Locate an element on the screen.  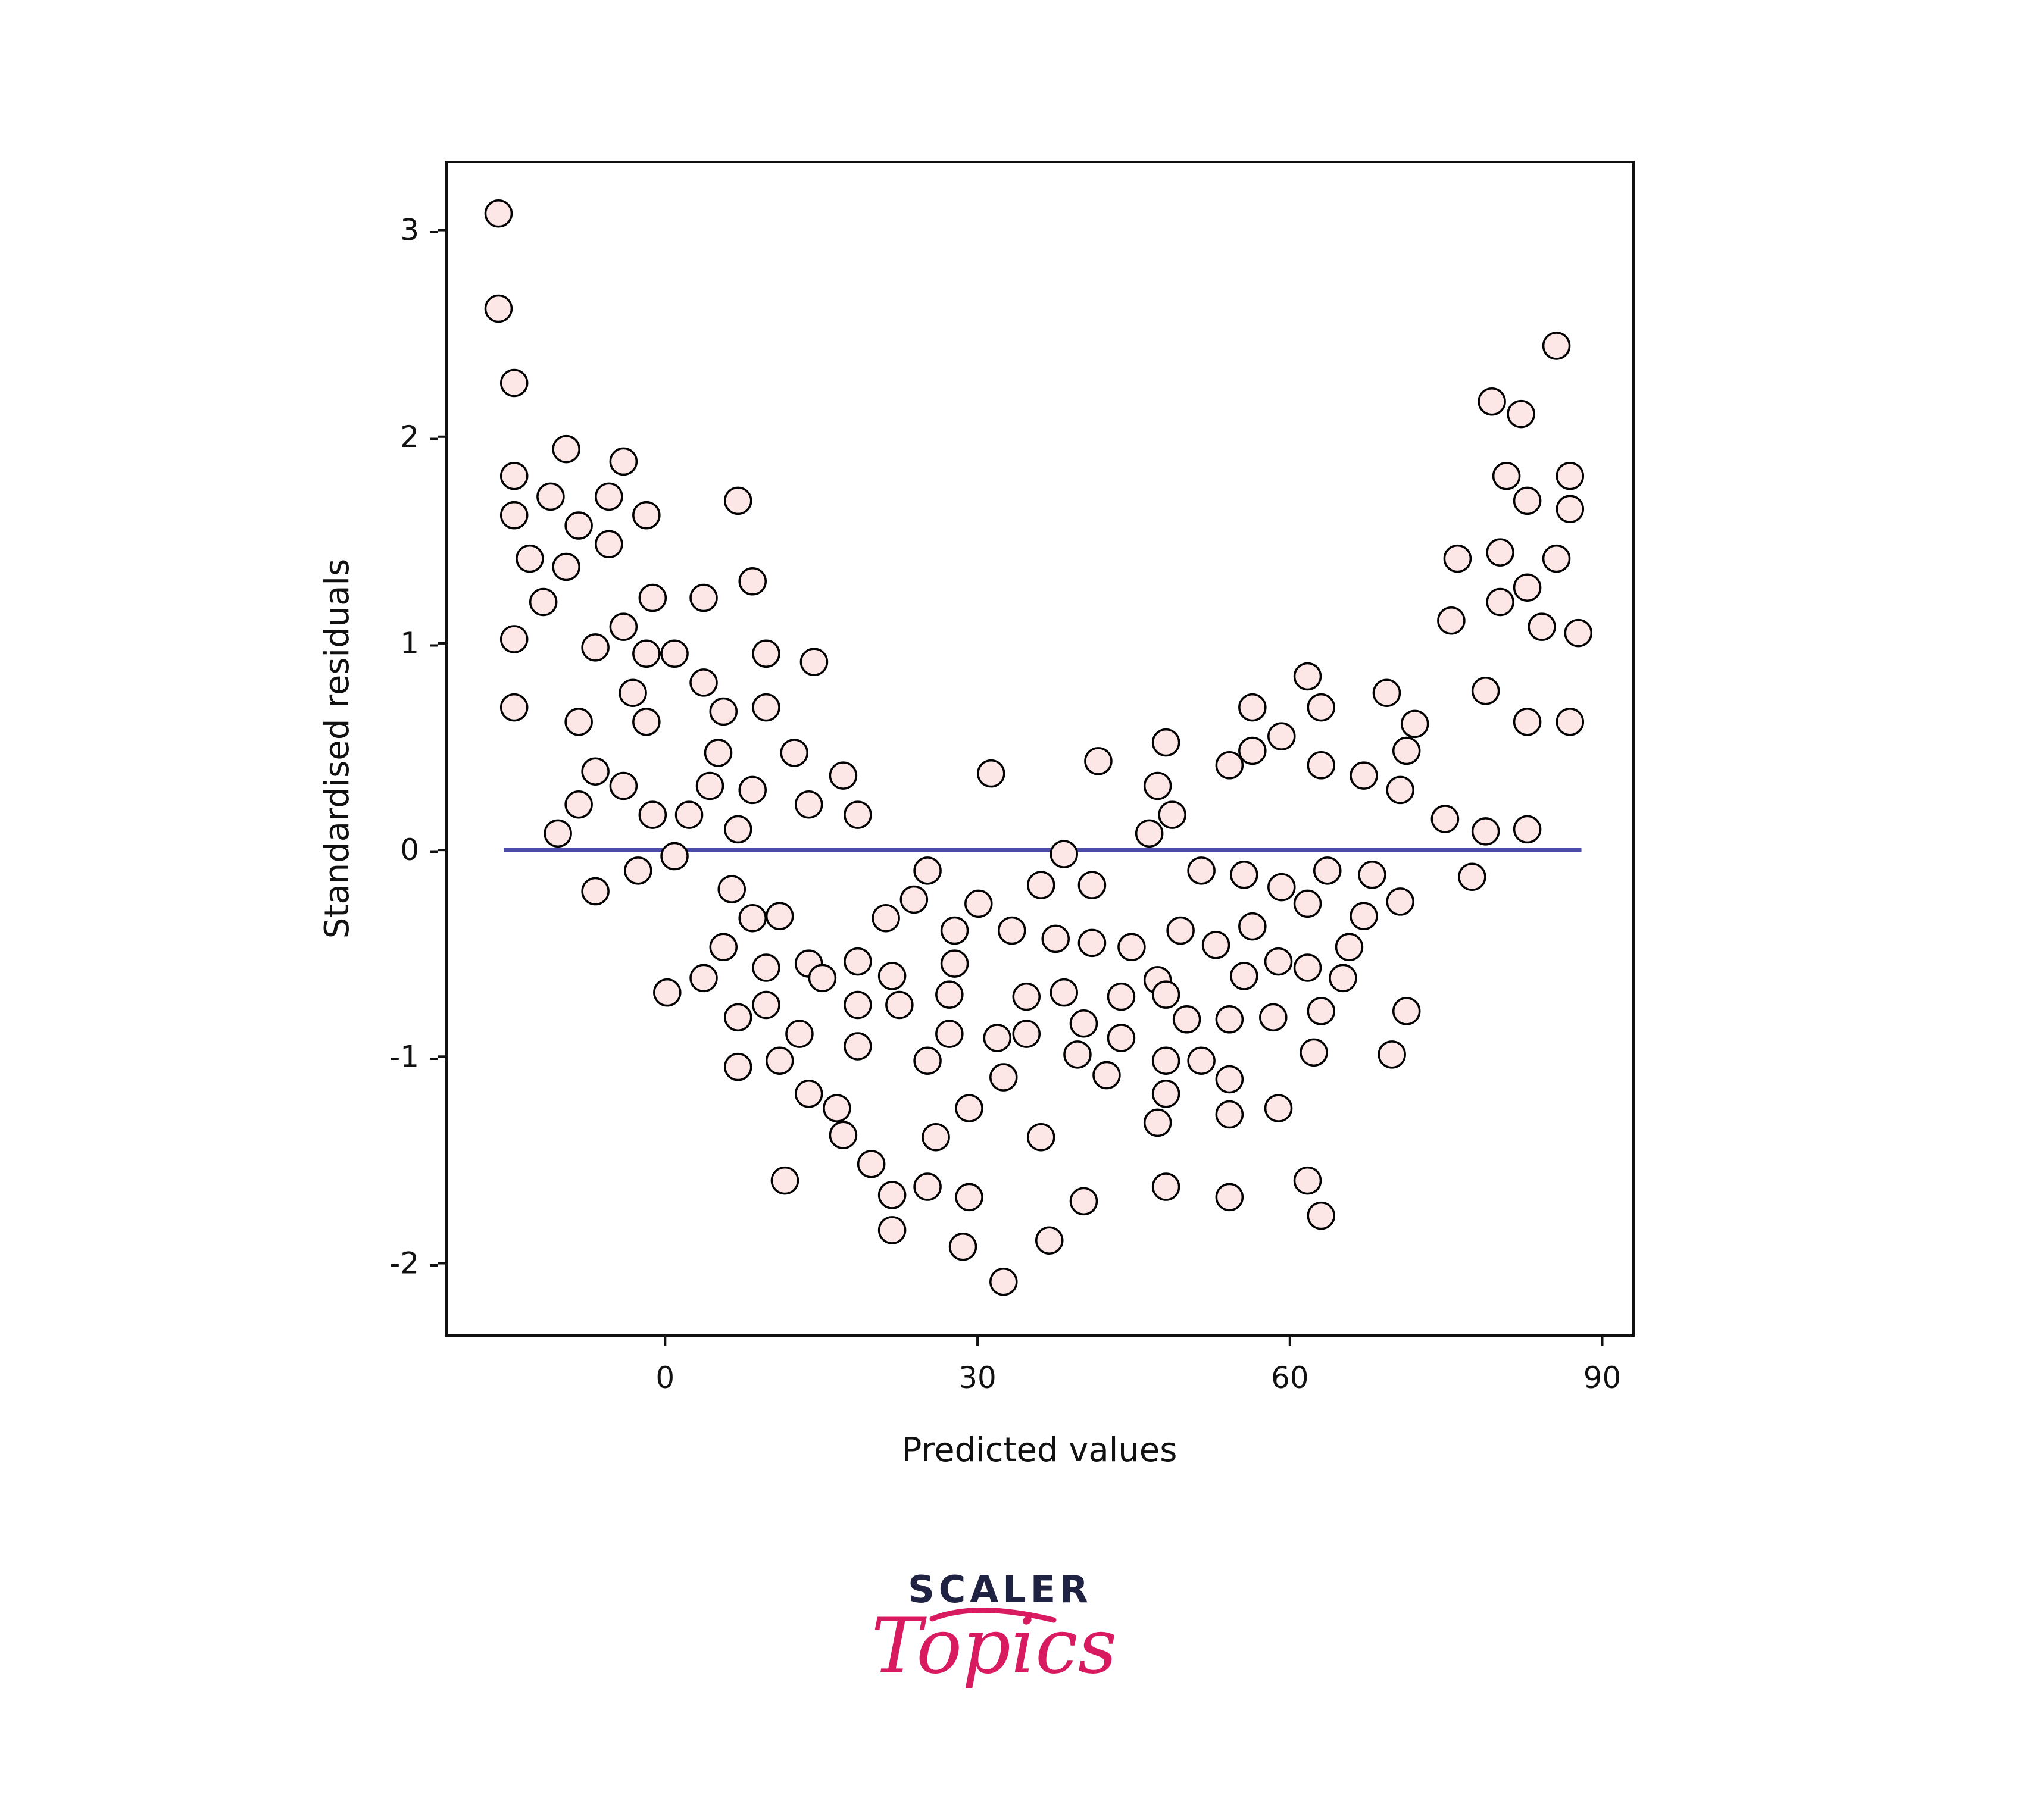
x-axis-ticks: 0 30 60 90 is located at coordinates (1138, 1365).